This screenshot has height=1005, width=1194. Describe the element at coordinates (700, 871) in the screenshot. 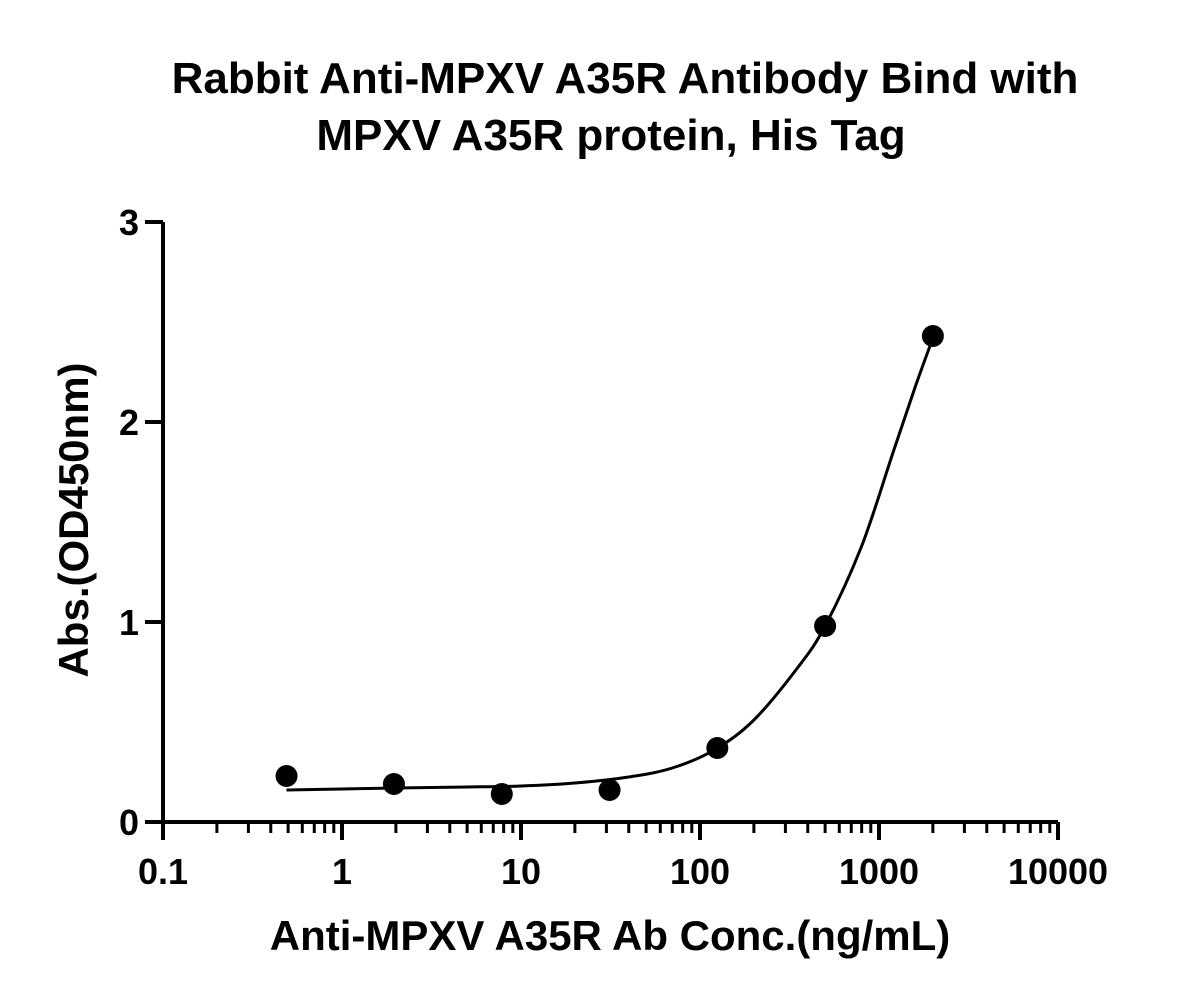

I see `x-tick-label-3: 100` at that location.